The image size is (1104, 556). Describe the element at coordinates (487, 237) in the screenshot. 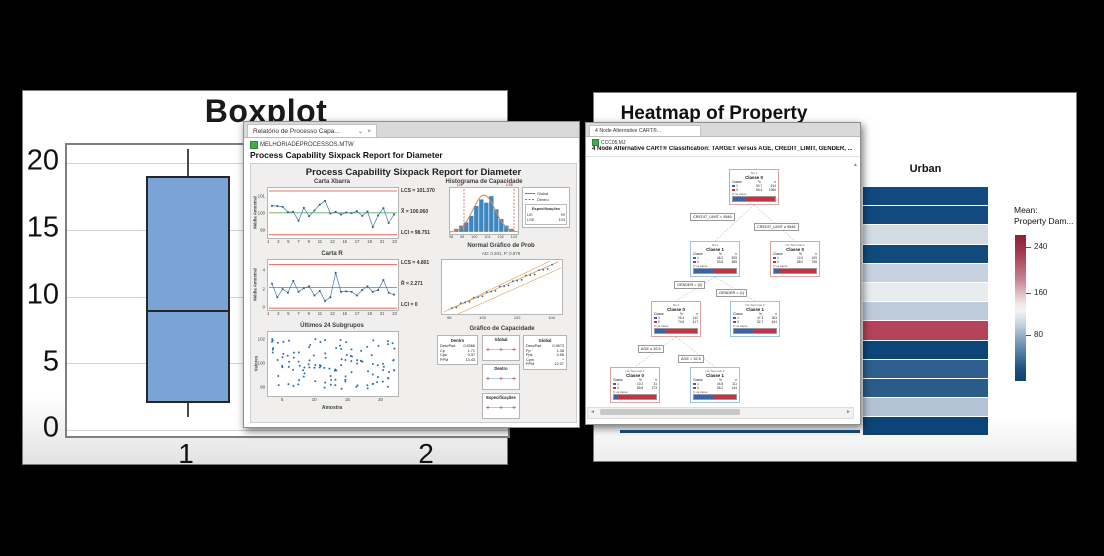

I see `tick-label: 101` at that location.